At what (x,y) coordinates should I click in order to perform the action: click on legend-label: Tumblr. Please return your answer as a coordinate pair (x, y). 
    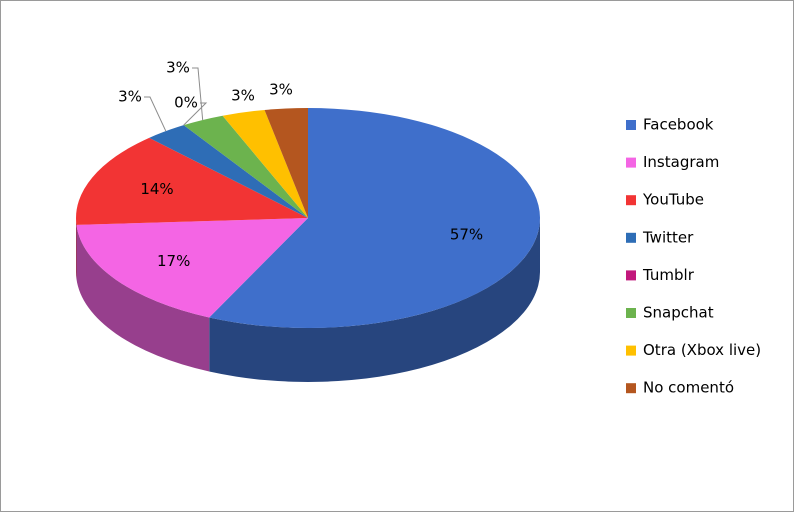
    Looking at the image, I should click on (668, 275).